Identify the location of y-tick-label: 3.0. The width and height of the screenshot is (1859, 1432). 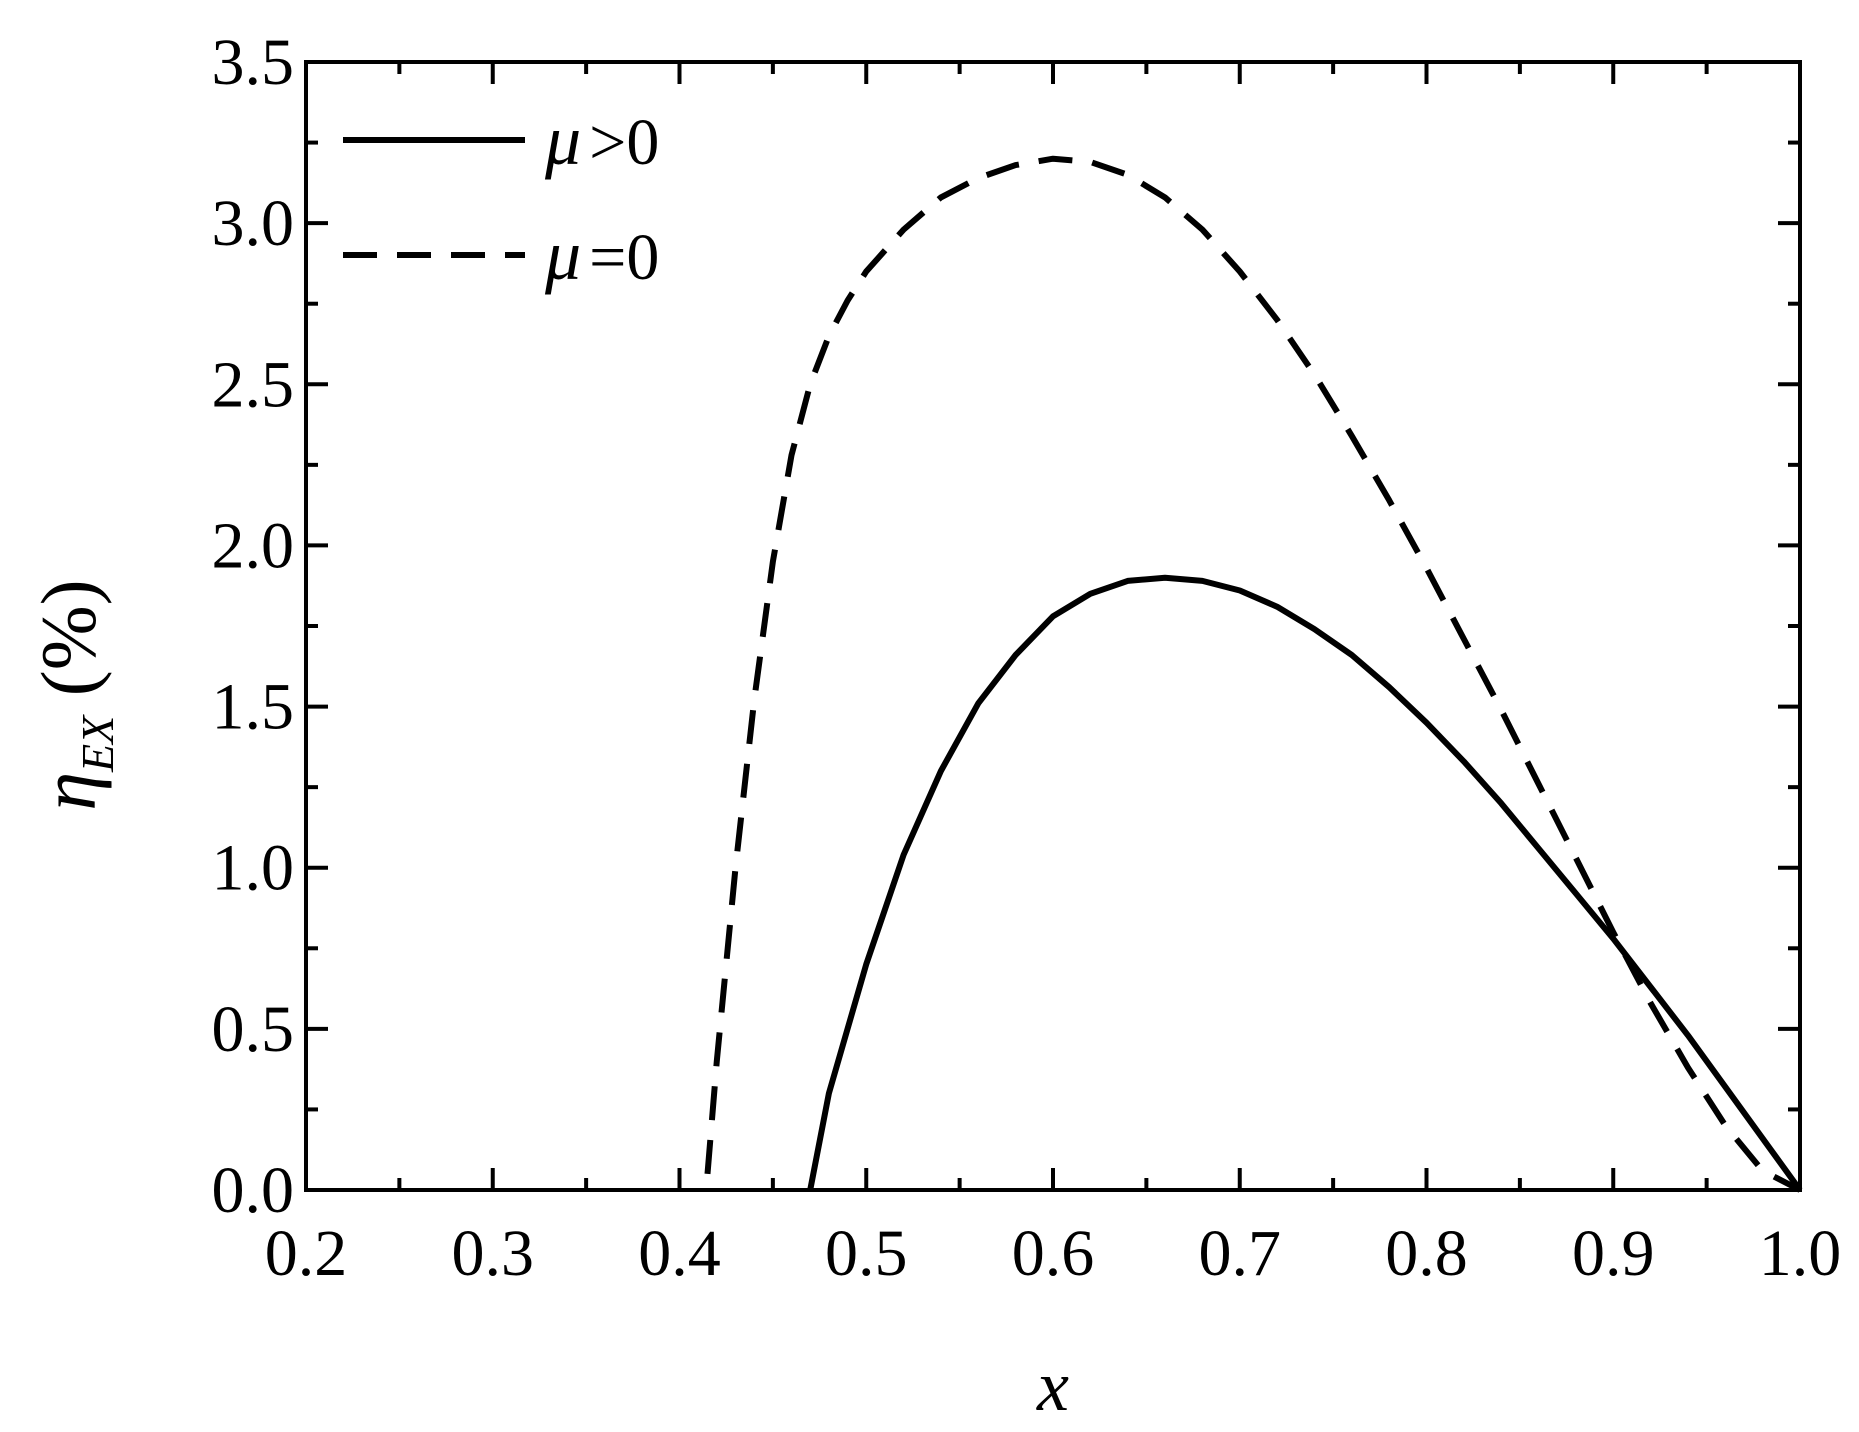
(253, 223).